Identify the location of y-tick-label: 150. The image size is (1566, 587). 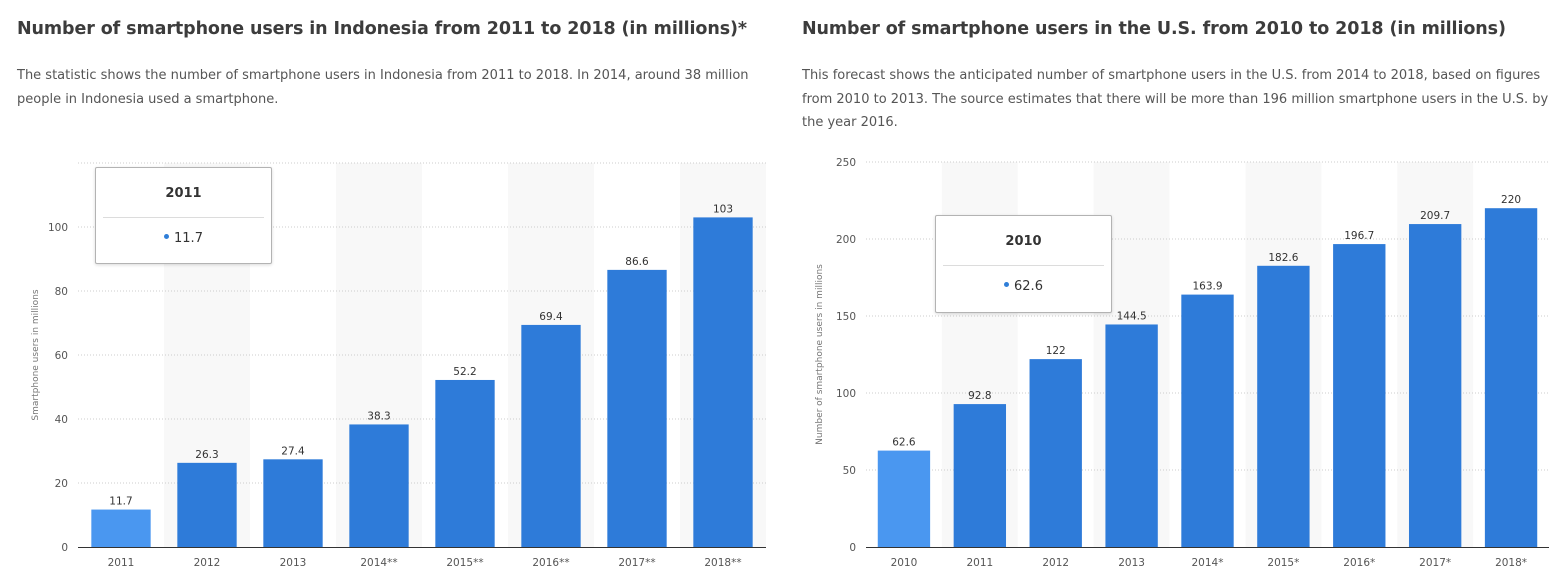
(846, 317).